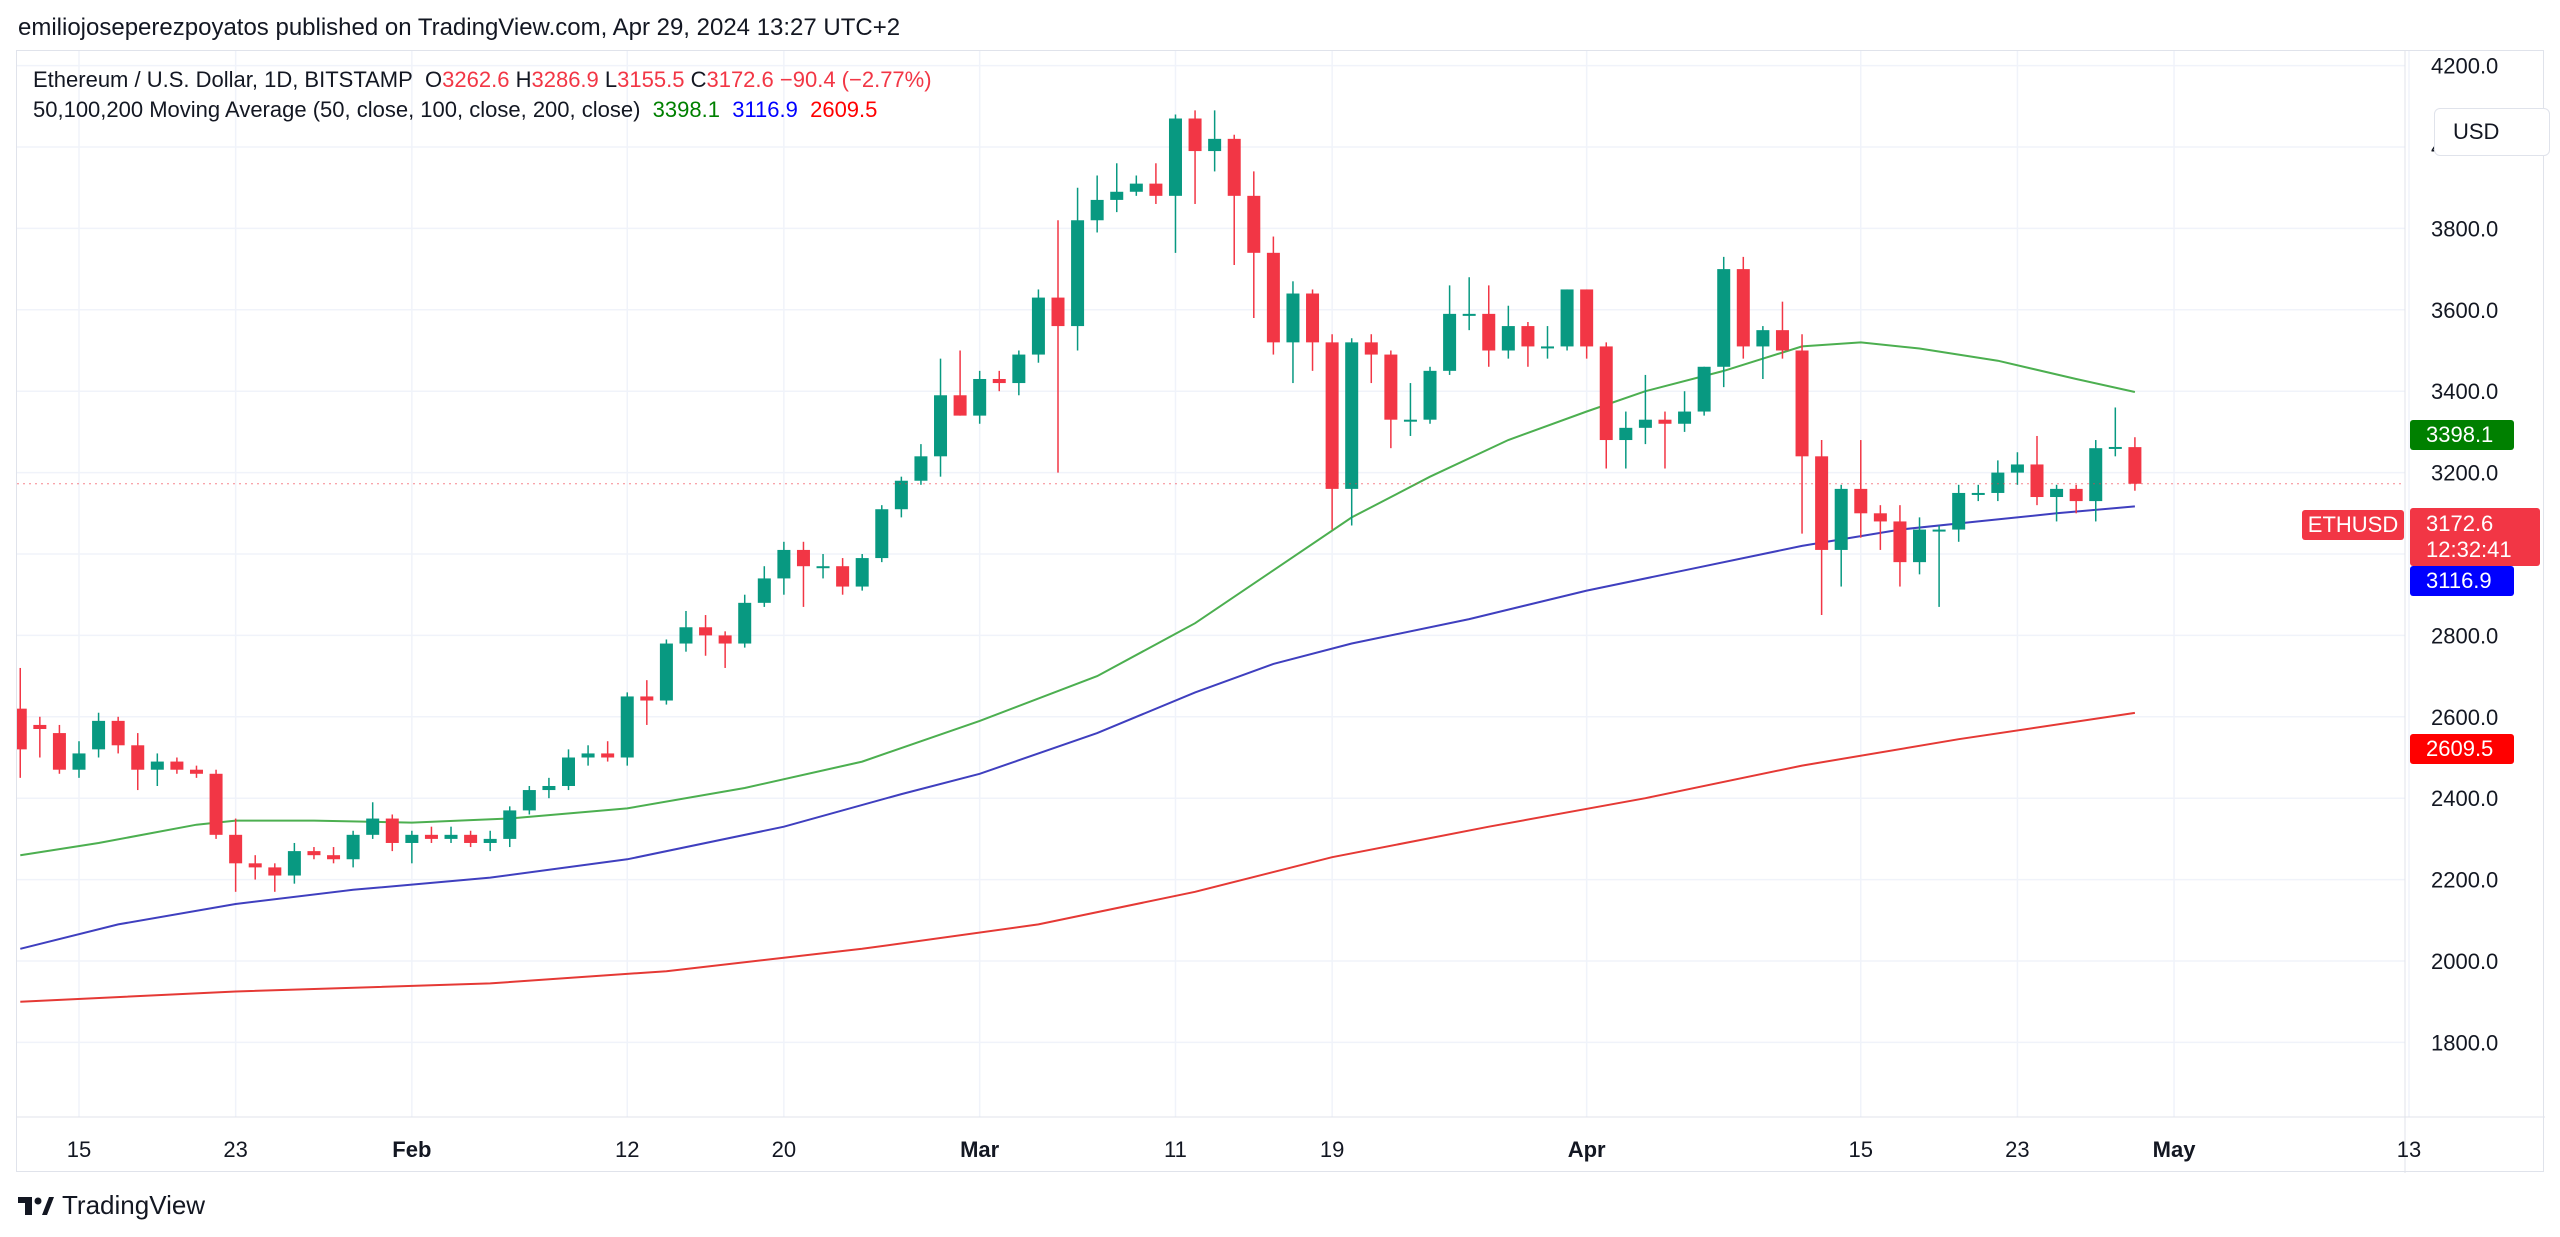  What do you see at coordinates (2462, 749) in the screenshot?
I see `ma200-tag: 2609.5` at bounding box center [2462, 749].